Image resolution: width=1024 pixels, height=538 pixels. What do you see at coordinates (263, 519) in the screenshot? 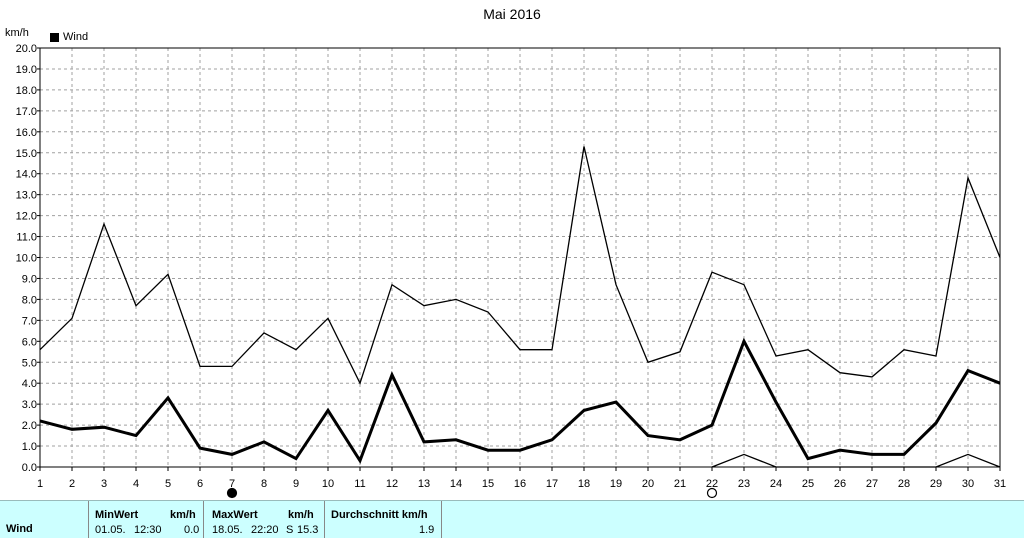
I see `max-cell: MaxWert km/h 18.05. 22:20 S 15.3` at bounding box center [263, 519].